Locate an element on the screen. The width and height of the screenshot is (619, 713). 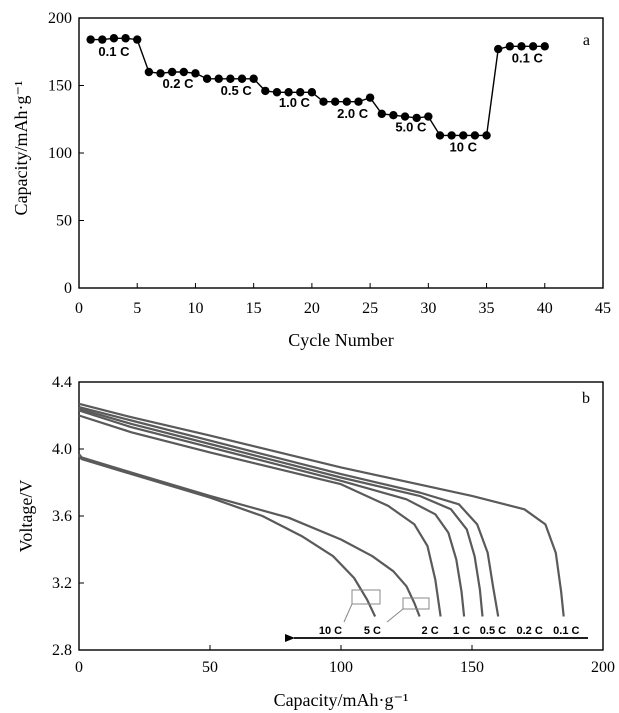
panel-b-letter: b is located at coordinates (586, 398).